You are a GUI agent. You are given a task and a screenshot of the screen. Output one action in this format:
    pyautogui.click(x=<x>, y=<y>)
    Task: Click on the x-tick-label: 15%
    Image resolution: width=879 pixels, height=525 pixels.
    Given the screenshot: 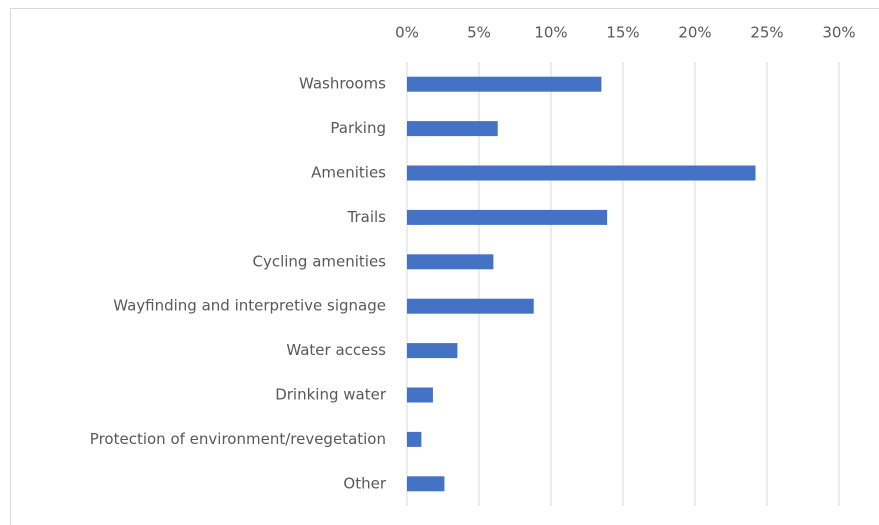 What is the action you would take?
    pyautogui.click(x=622, y=33)
    